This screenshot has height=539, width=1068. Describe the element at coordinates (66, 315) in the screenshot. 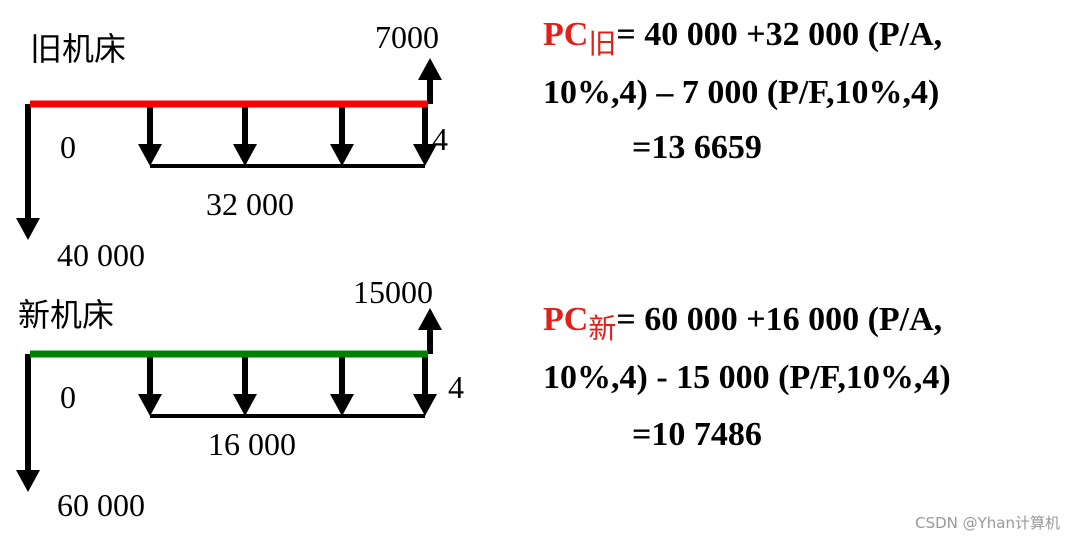

I see `title: 新机床` at that location.